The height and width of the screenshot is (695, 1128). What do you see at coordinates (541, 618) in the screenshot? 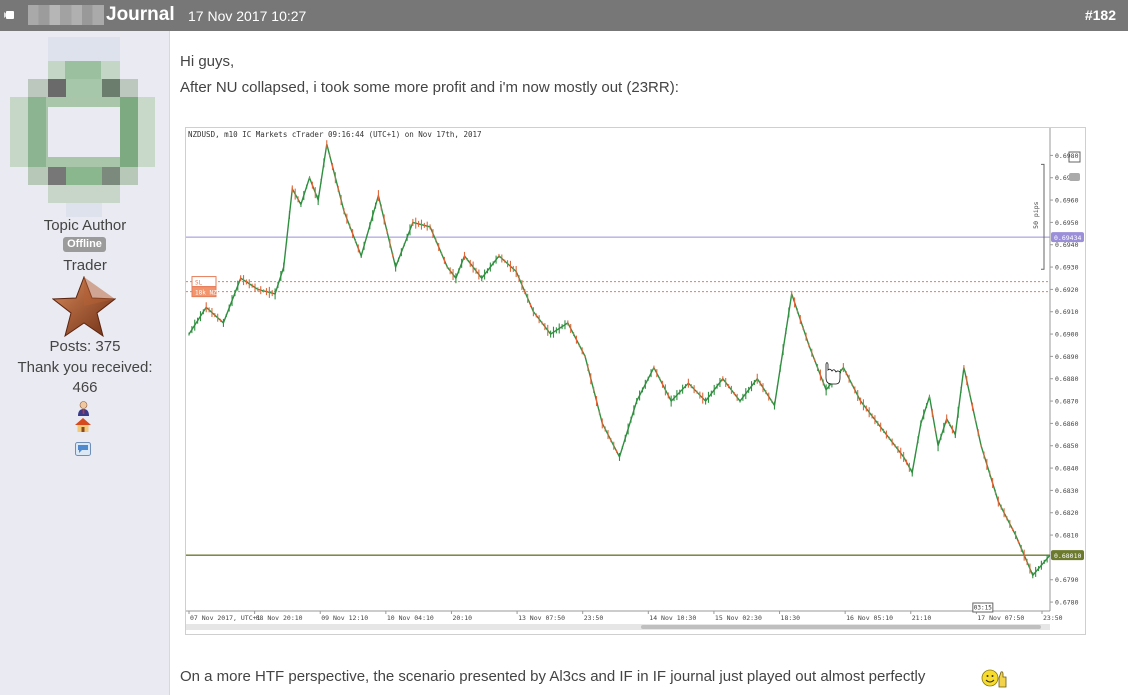
I see `x-tick-label: 13 Nov 07:50` at bounding box center [541, 618].